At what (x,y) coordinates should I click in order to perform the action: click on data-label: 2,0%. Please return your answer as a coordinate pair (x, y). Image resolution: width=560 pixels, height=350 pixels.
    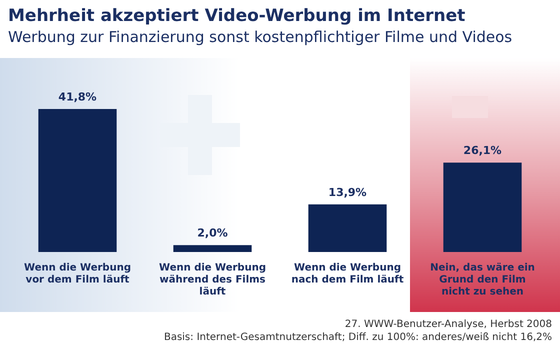
    Looking at the image, I should click on (212, 233).